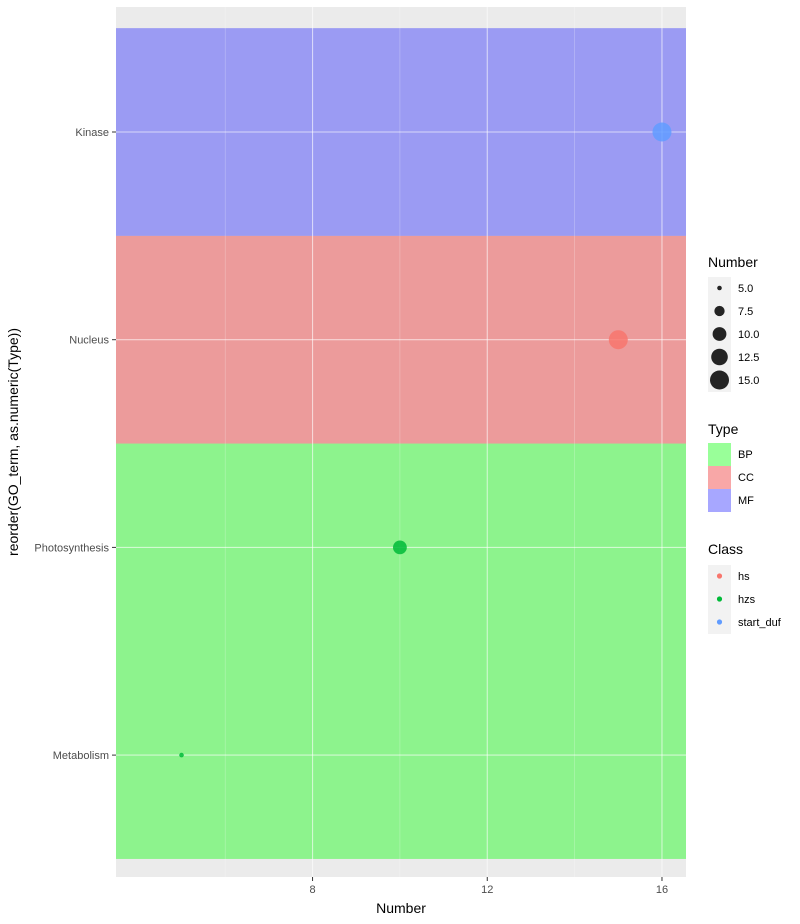 The image size is (800, 924). I want to click on legend-type-title: Type, so click(723, 429).